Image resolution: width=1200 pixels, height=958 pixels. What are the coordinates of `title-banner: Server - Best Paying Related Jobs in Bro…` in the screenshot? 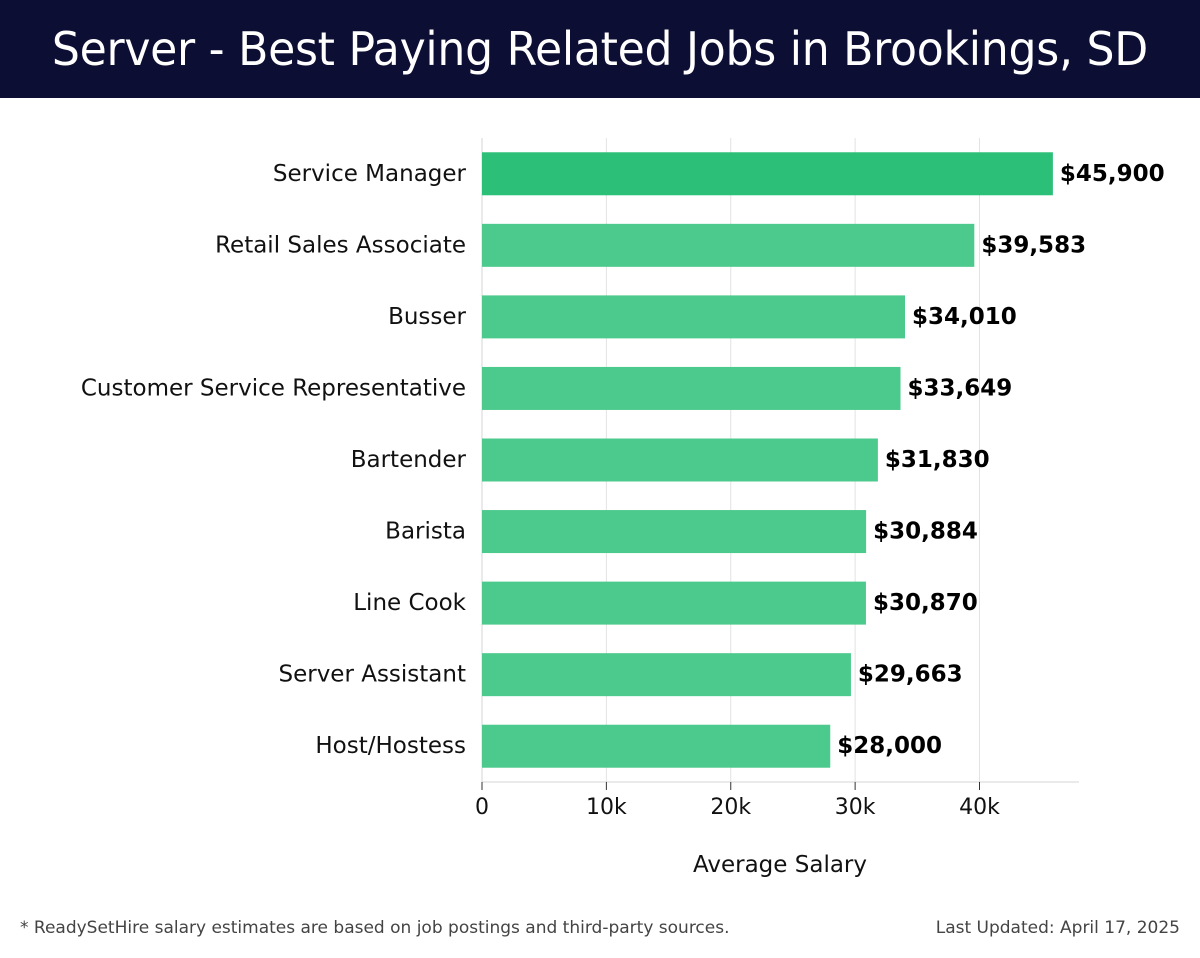 It's located at (600, 49).